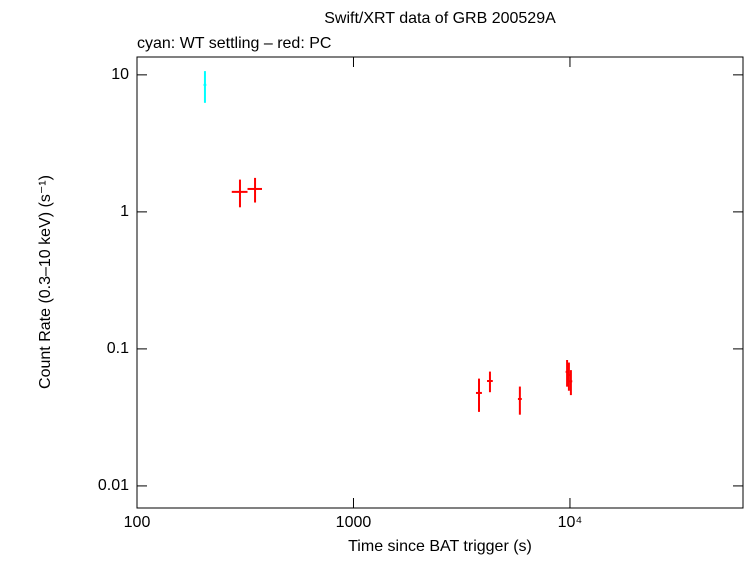 The height and width of the screenshot is (563, 746). What do you see at coordinates (124, 211) in the screenshot?
I see `y-tick-label: 1` at bounding box center [124, 211].